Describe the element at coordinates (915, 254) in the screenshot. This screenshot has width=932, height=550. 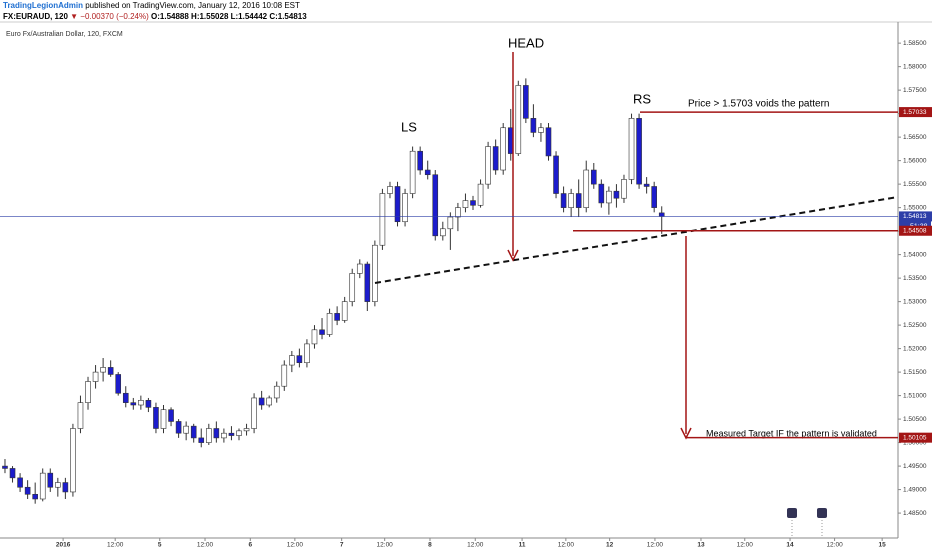
I see `y-tick-label: 1.54000` at that location.